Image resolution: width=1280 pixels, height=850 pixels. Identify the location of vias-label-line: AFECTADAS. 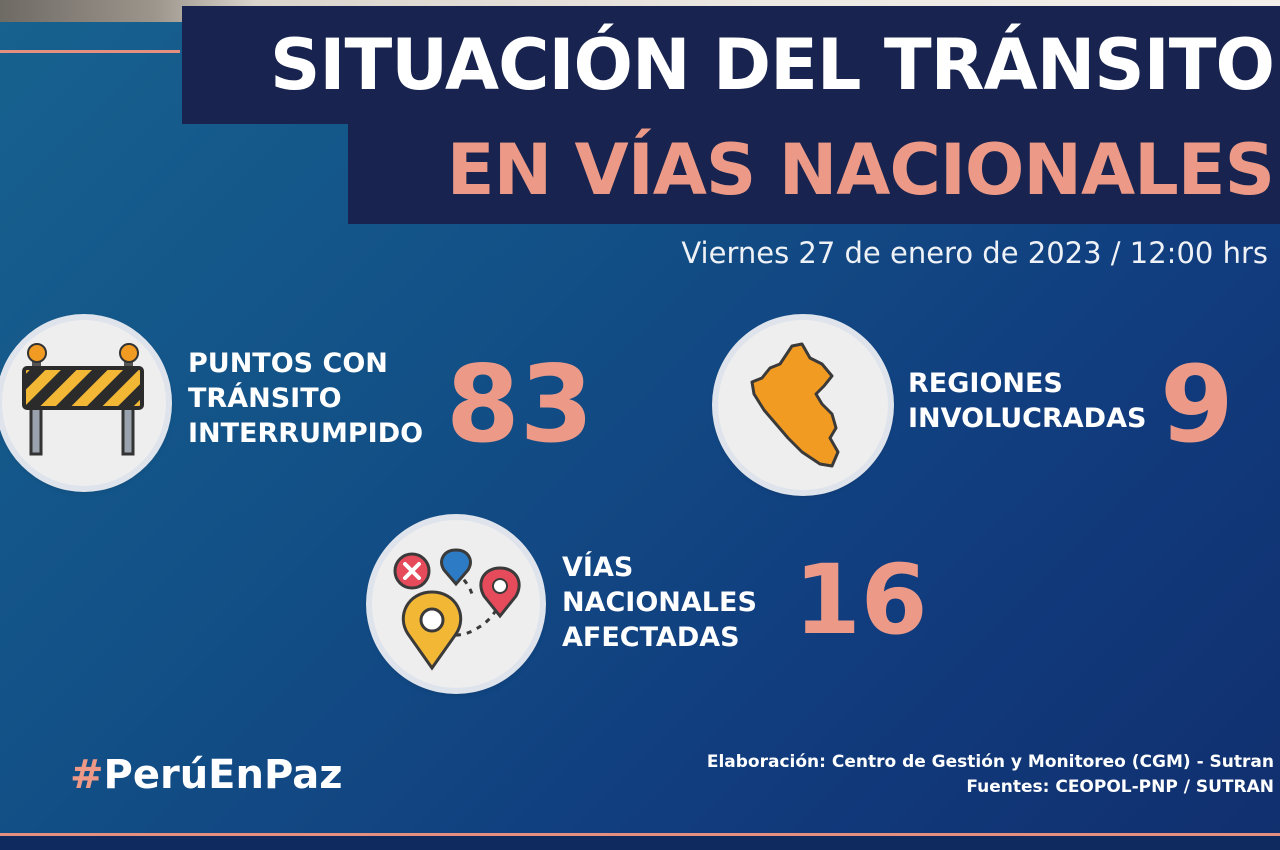
(651, 637).